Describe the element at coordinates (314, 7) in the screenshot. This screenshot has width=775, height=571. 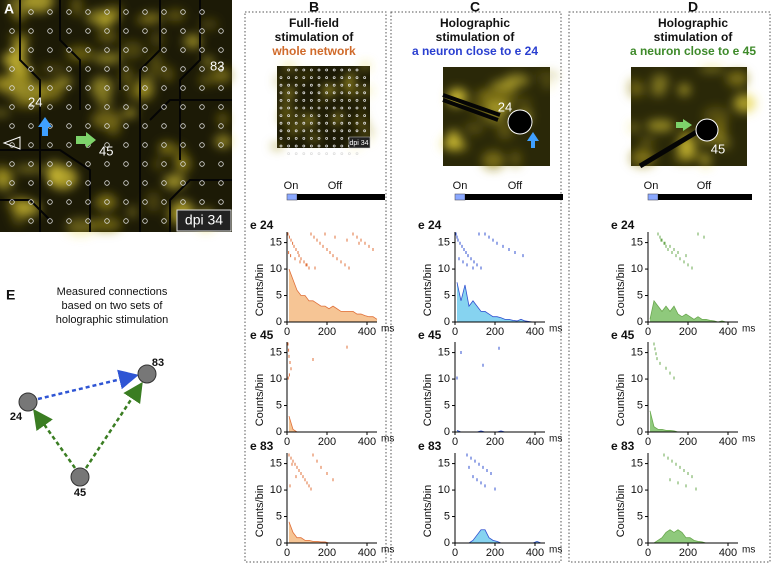
I see `panel-letter: B` at that location.